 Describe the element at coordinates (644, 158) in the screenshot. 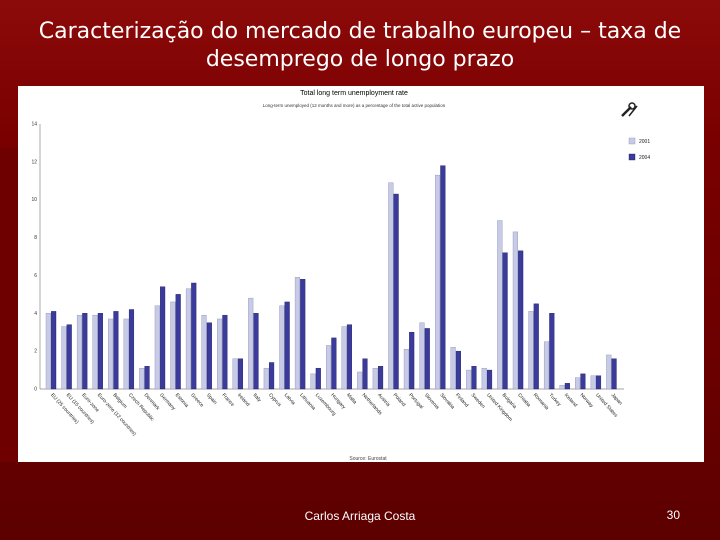

I see `legend-label: 2004` at that location.